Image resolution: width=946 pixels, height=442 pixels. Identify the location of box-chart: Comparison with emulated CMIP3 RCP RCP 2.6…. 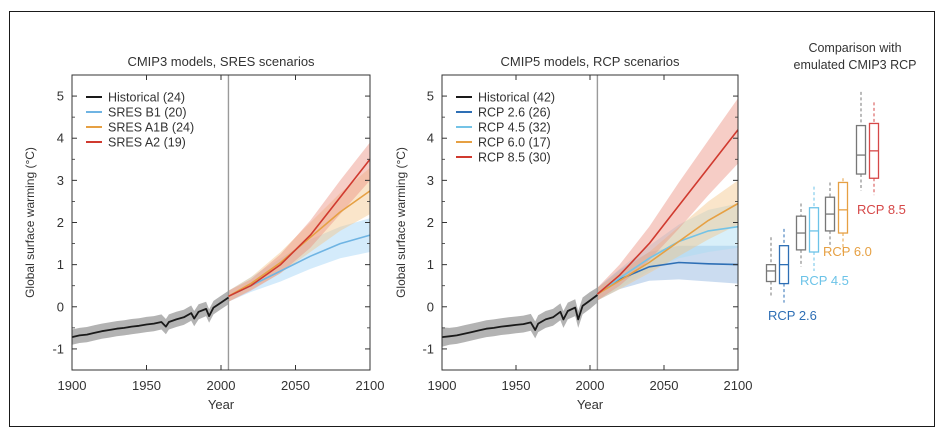
(841, 182).